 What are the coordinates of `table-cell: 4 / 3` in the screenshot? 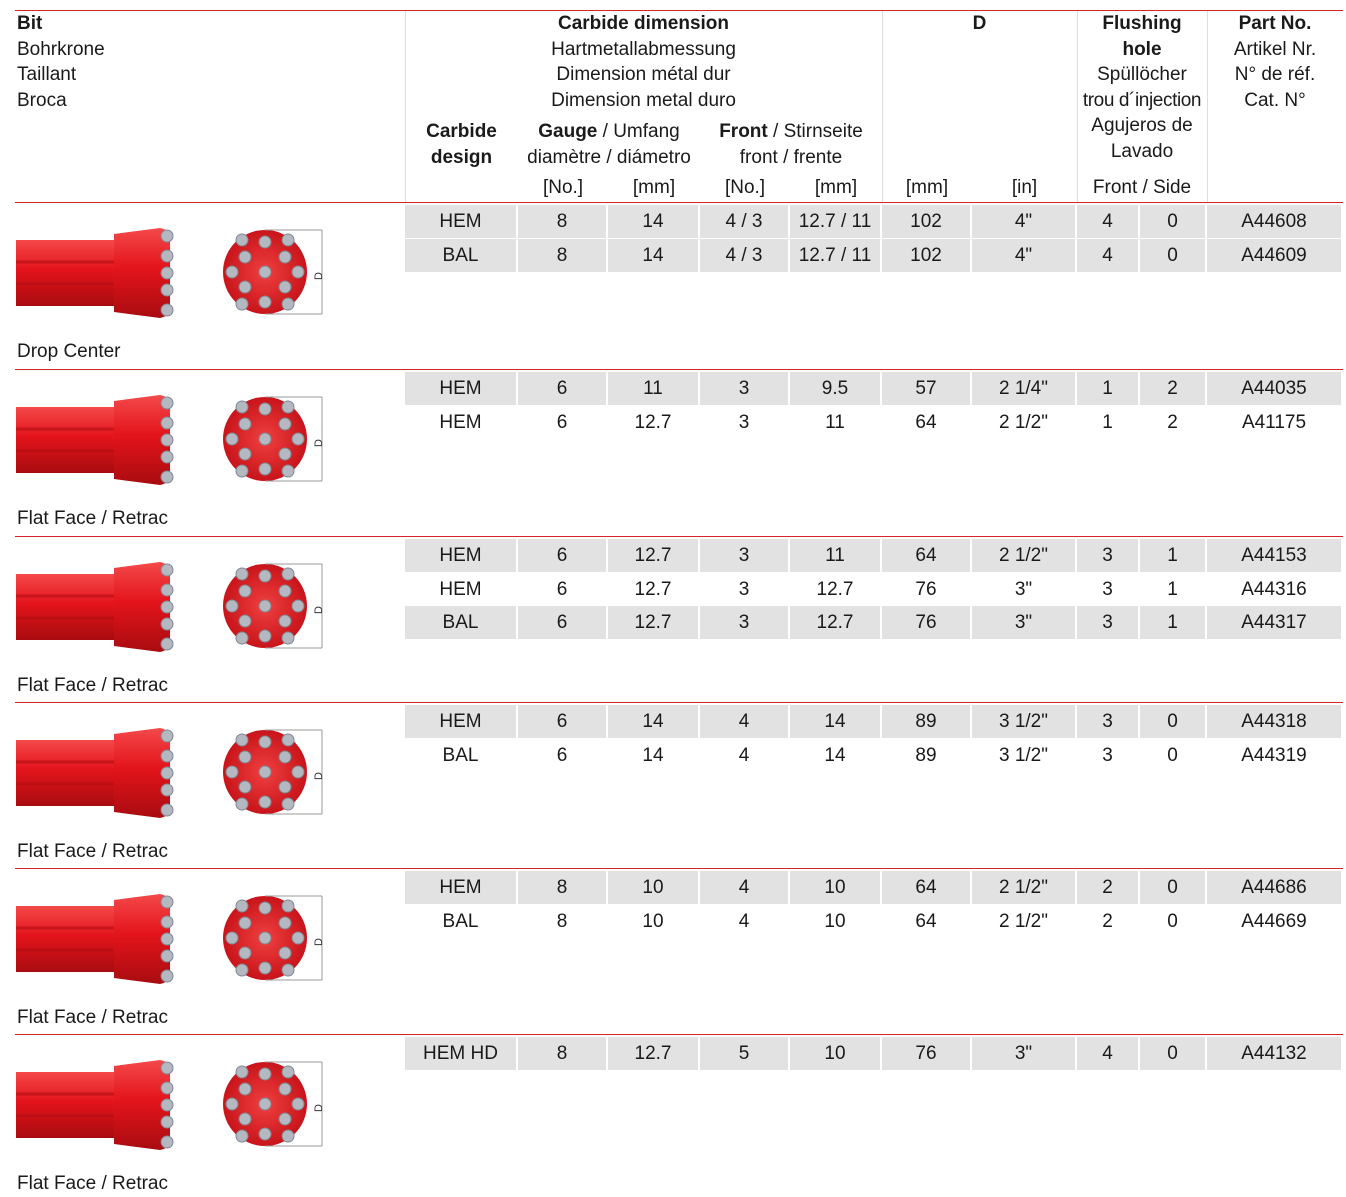 It's located at (745, 255).